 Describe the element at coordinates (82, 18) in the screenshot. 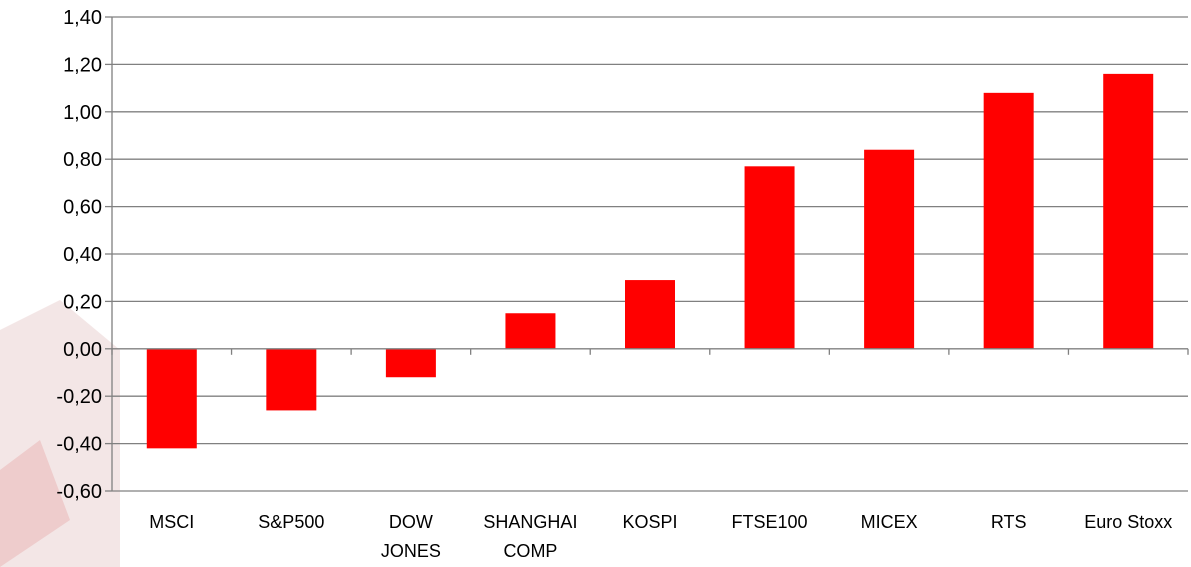

I see `y-tick-label: 1,40` at that location.